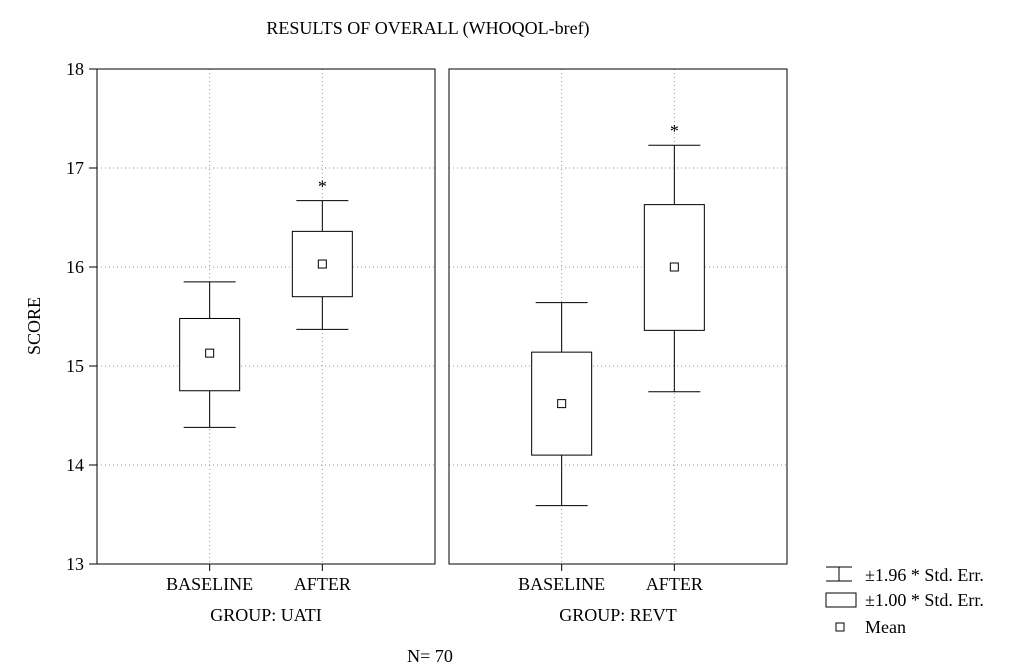  I want to click on legend: ±1.96 * Std. Err. ±1.00 * Std. Err. Mean, so click(904, 601).